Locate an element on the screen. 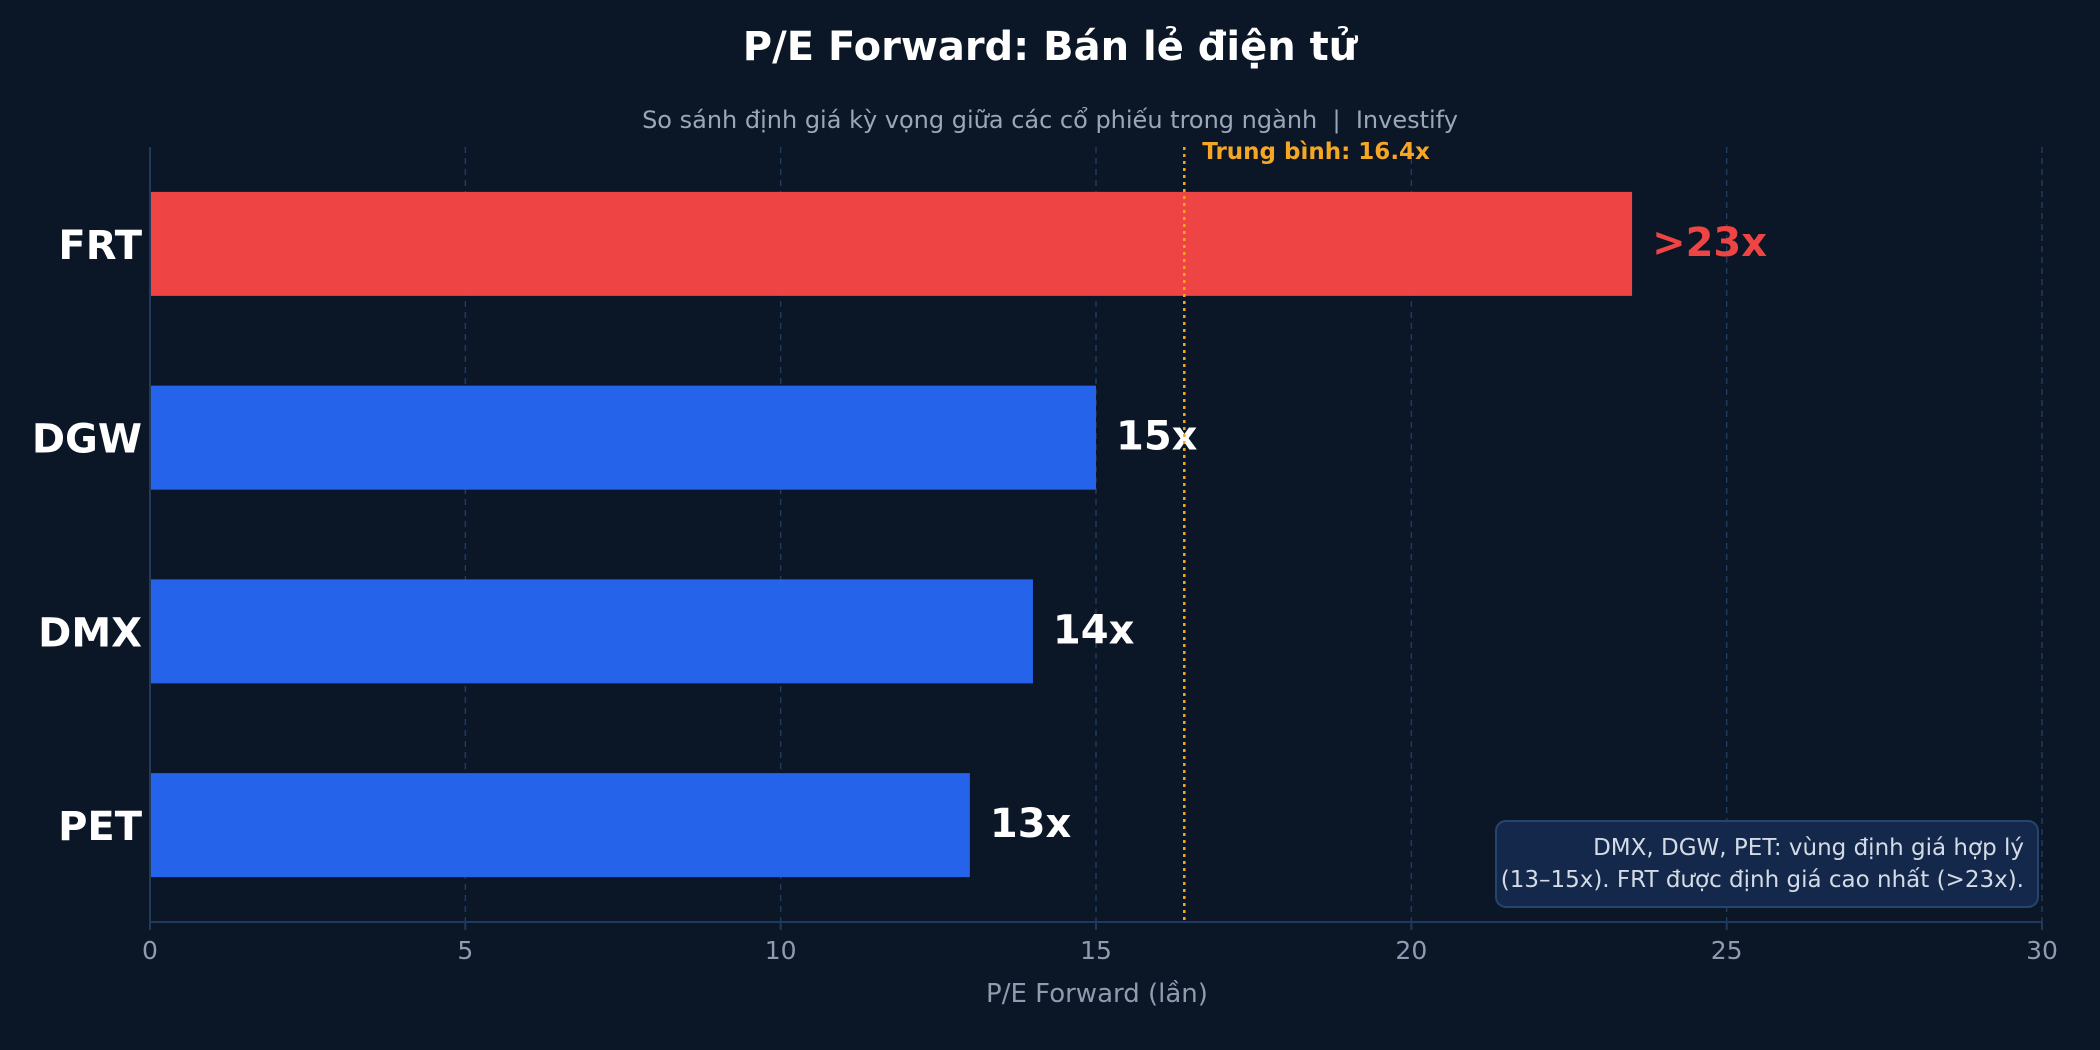 This screenshot has height=1050, width=2100. x-tick-label: 20 is located at coordinates (1411, 950).